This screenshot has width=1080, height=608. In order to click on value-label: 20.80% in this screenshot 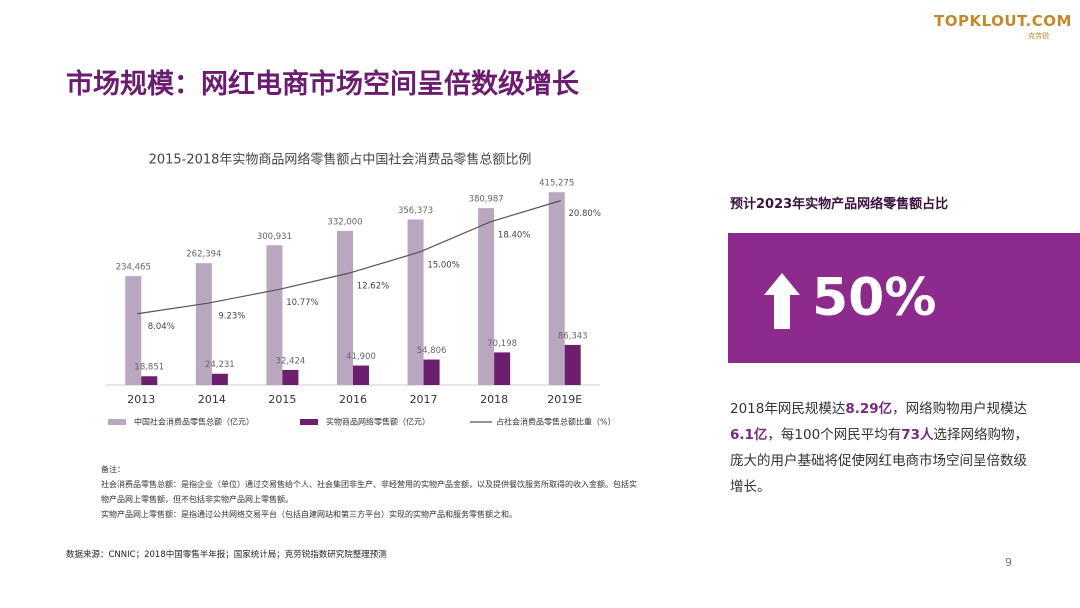, I will do `click(585, 214)`.